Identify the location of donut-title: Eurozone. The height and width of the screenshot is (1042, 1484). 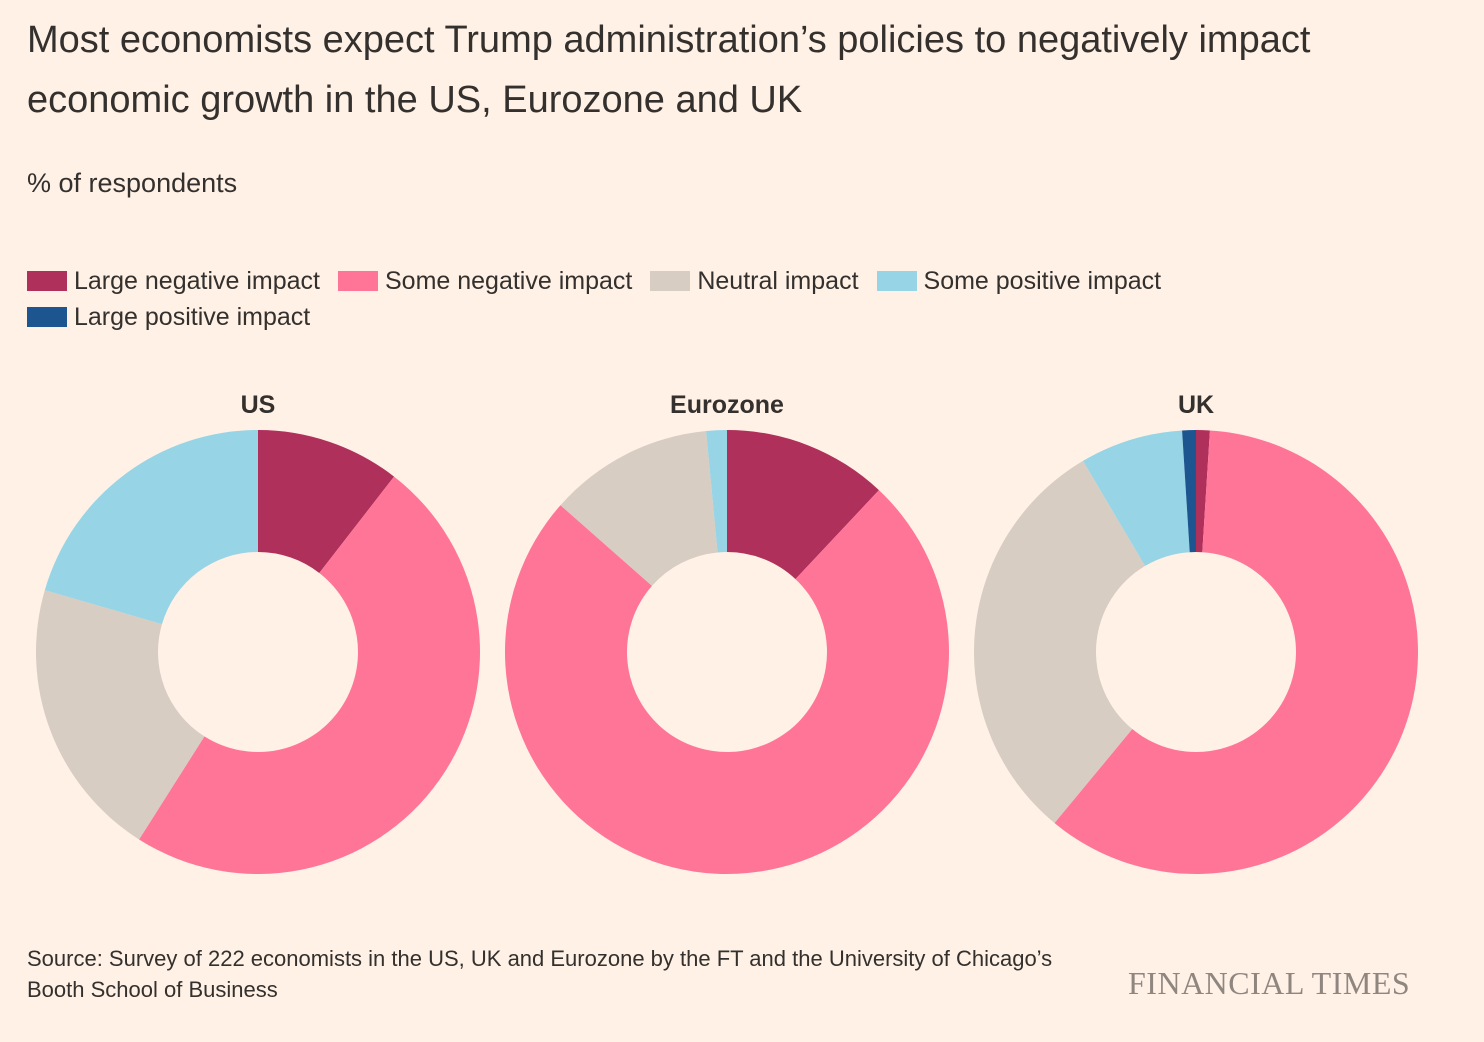
(727, 405).